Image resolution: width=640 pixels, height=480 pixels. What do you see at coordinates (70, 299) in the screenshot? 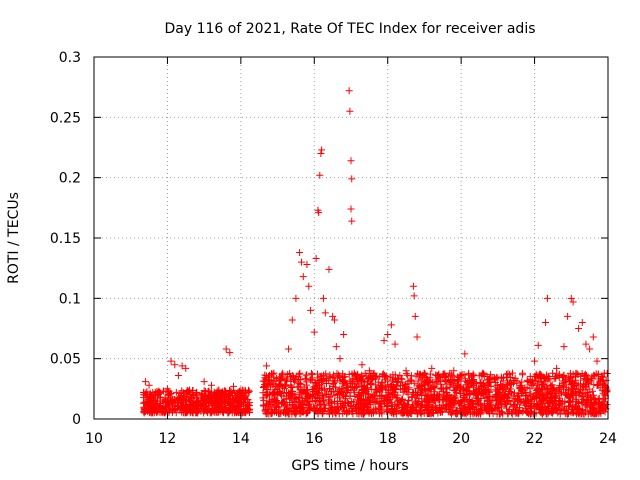
I see `y-tick-label: 0.1` at bounding box center [70, 299].